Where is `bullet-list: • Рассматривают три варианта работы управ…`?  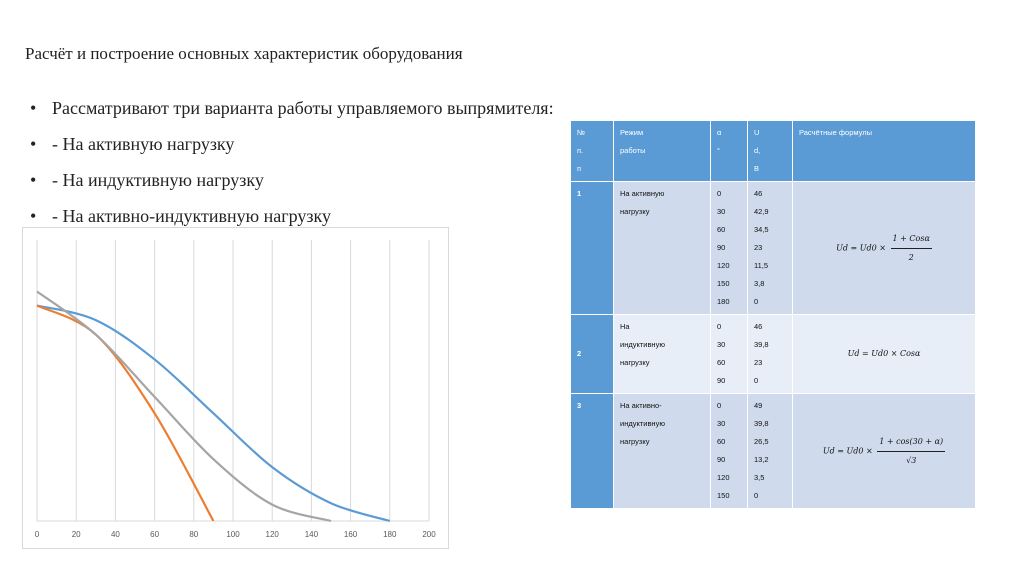
bullet-list: • Рассматривают три варианта работы управ… is located at coordinates (292, 168).